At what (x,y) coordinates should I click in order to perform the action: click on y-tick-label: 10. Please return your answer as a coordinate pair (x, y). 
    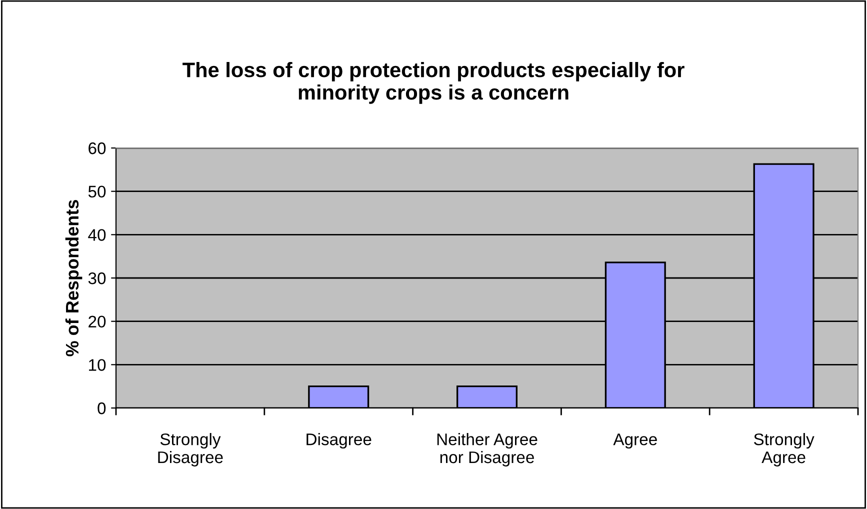
    Looking at the image, I should click on (97, 365).